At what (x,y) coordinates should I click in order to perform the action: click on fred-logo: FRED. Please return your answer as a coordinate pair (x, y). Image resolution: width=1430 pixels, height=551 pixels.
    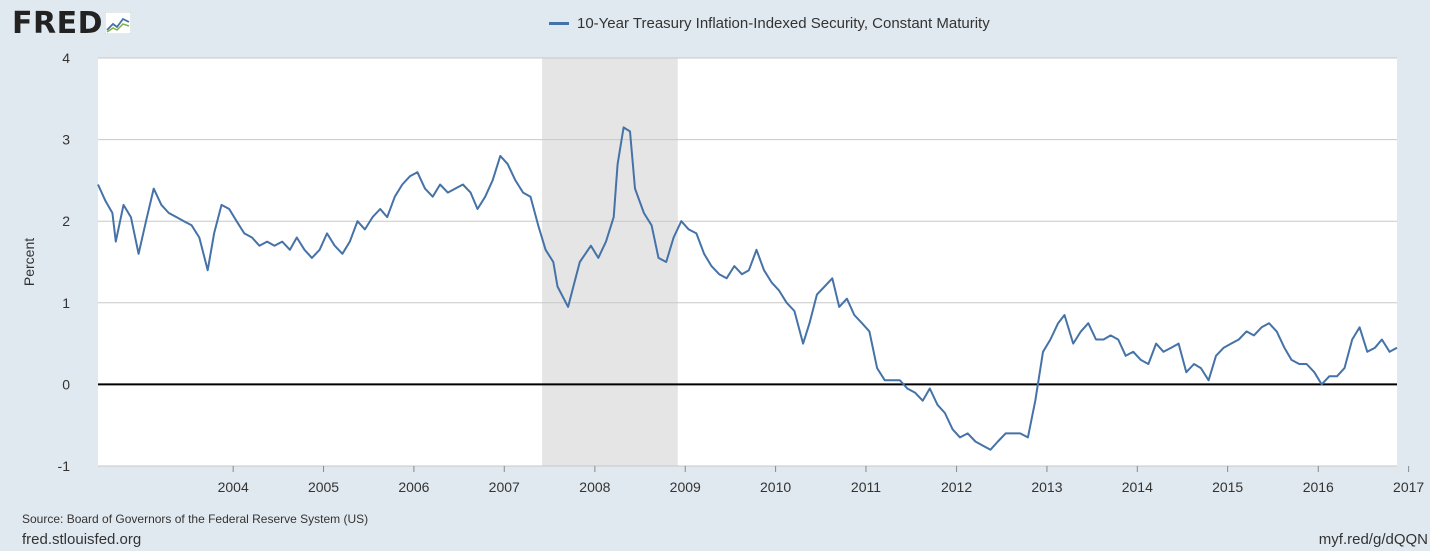
    Looking at the image, I should click on (71, 24).